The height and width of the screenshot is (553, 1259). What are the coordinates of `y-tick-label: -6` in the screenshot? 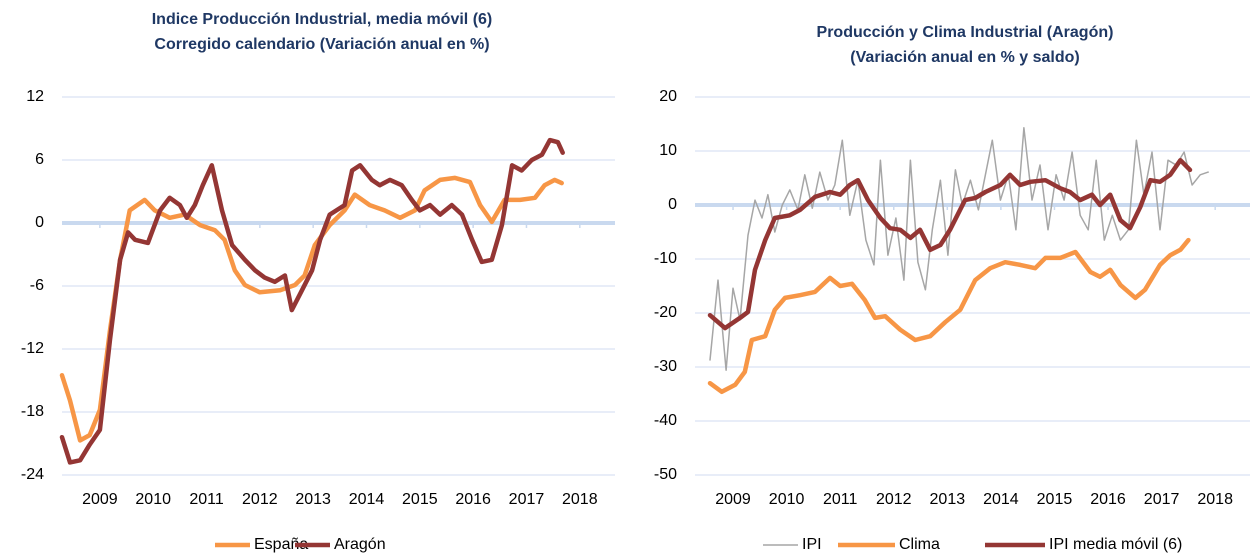 It's located at (37, 285).